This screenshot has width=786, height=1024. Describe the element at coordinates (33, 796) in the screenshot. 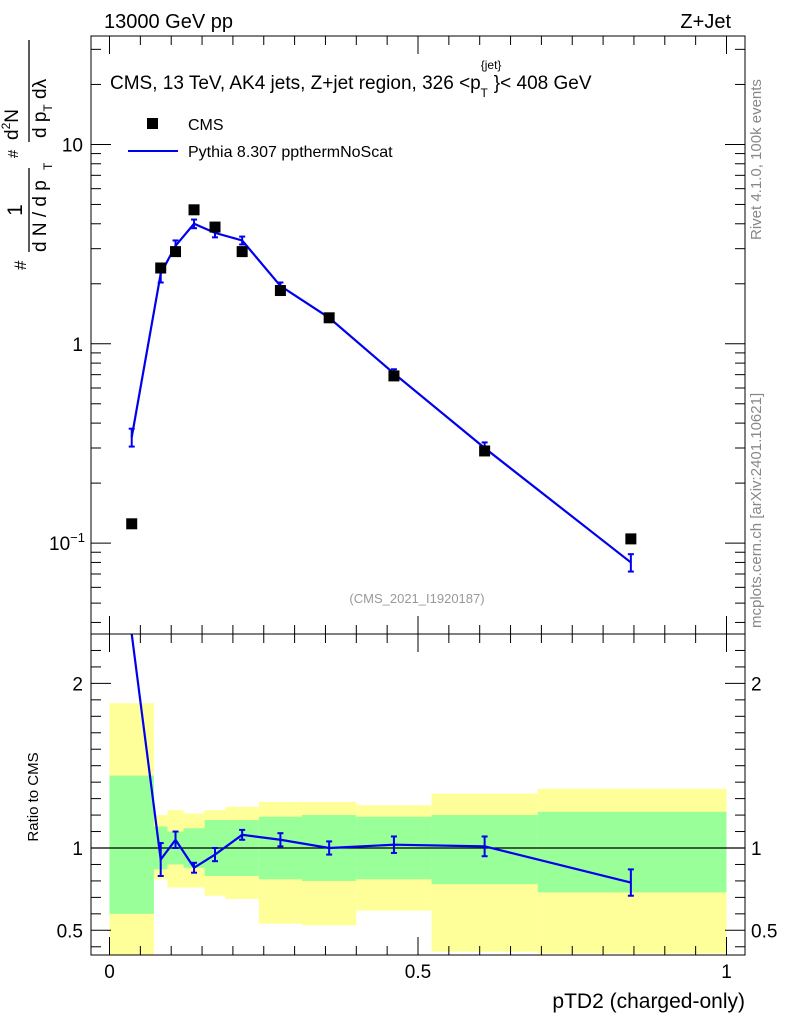

I see `ratio-ylabel: Ratio to CMS` at that location.